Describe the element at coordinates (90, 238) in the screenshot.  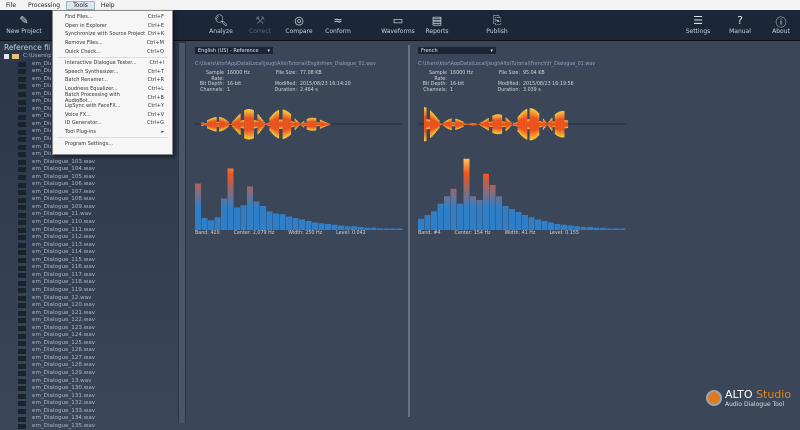
I see `file-list-item: em_Dialogue_112.wav` at that location.